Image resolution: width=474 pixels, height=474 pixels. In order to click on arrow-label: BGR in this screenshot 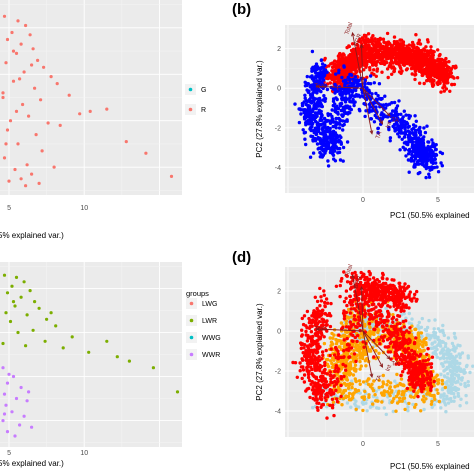, I will do `click(358, 39)`.